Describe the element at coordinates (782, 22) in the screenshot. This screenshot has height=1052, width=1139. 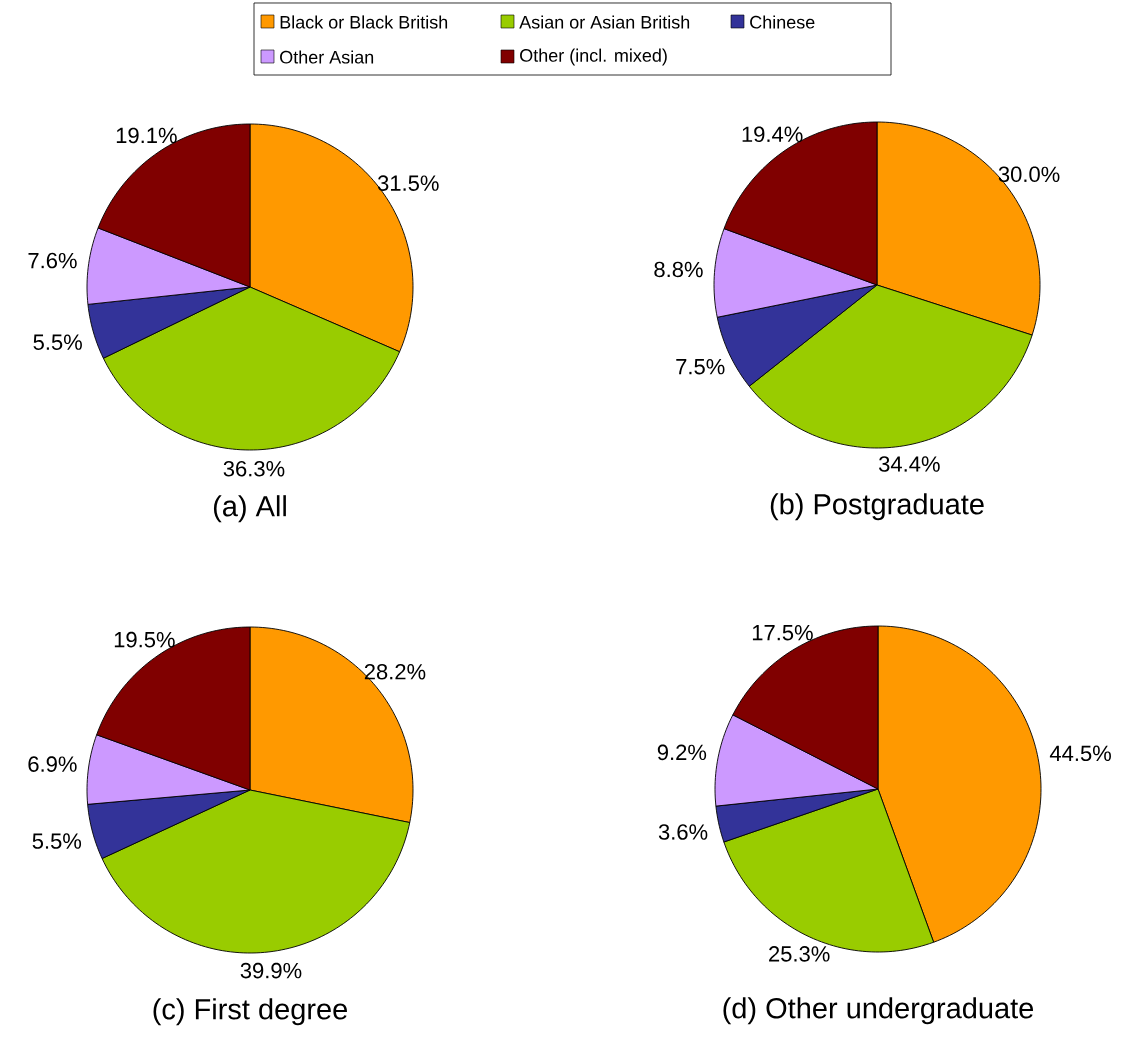
I see `legend-label: Chinese` at that location.